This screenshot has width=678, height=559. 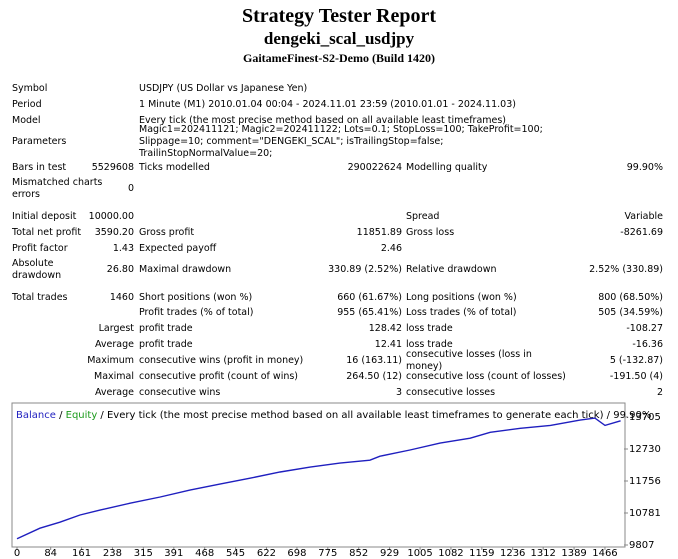 What do you see at coordinates (130, 188) in the screenshot?
I see `table-cell: 0` at bounding box center [130, 188].